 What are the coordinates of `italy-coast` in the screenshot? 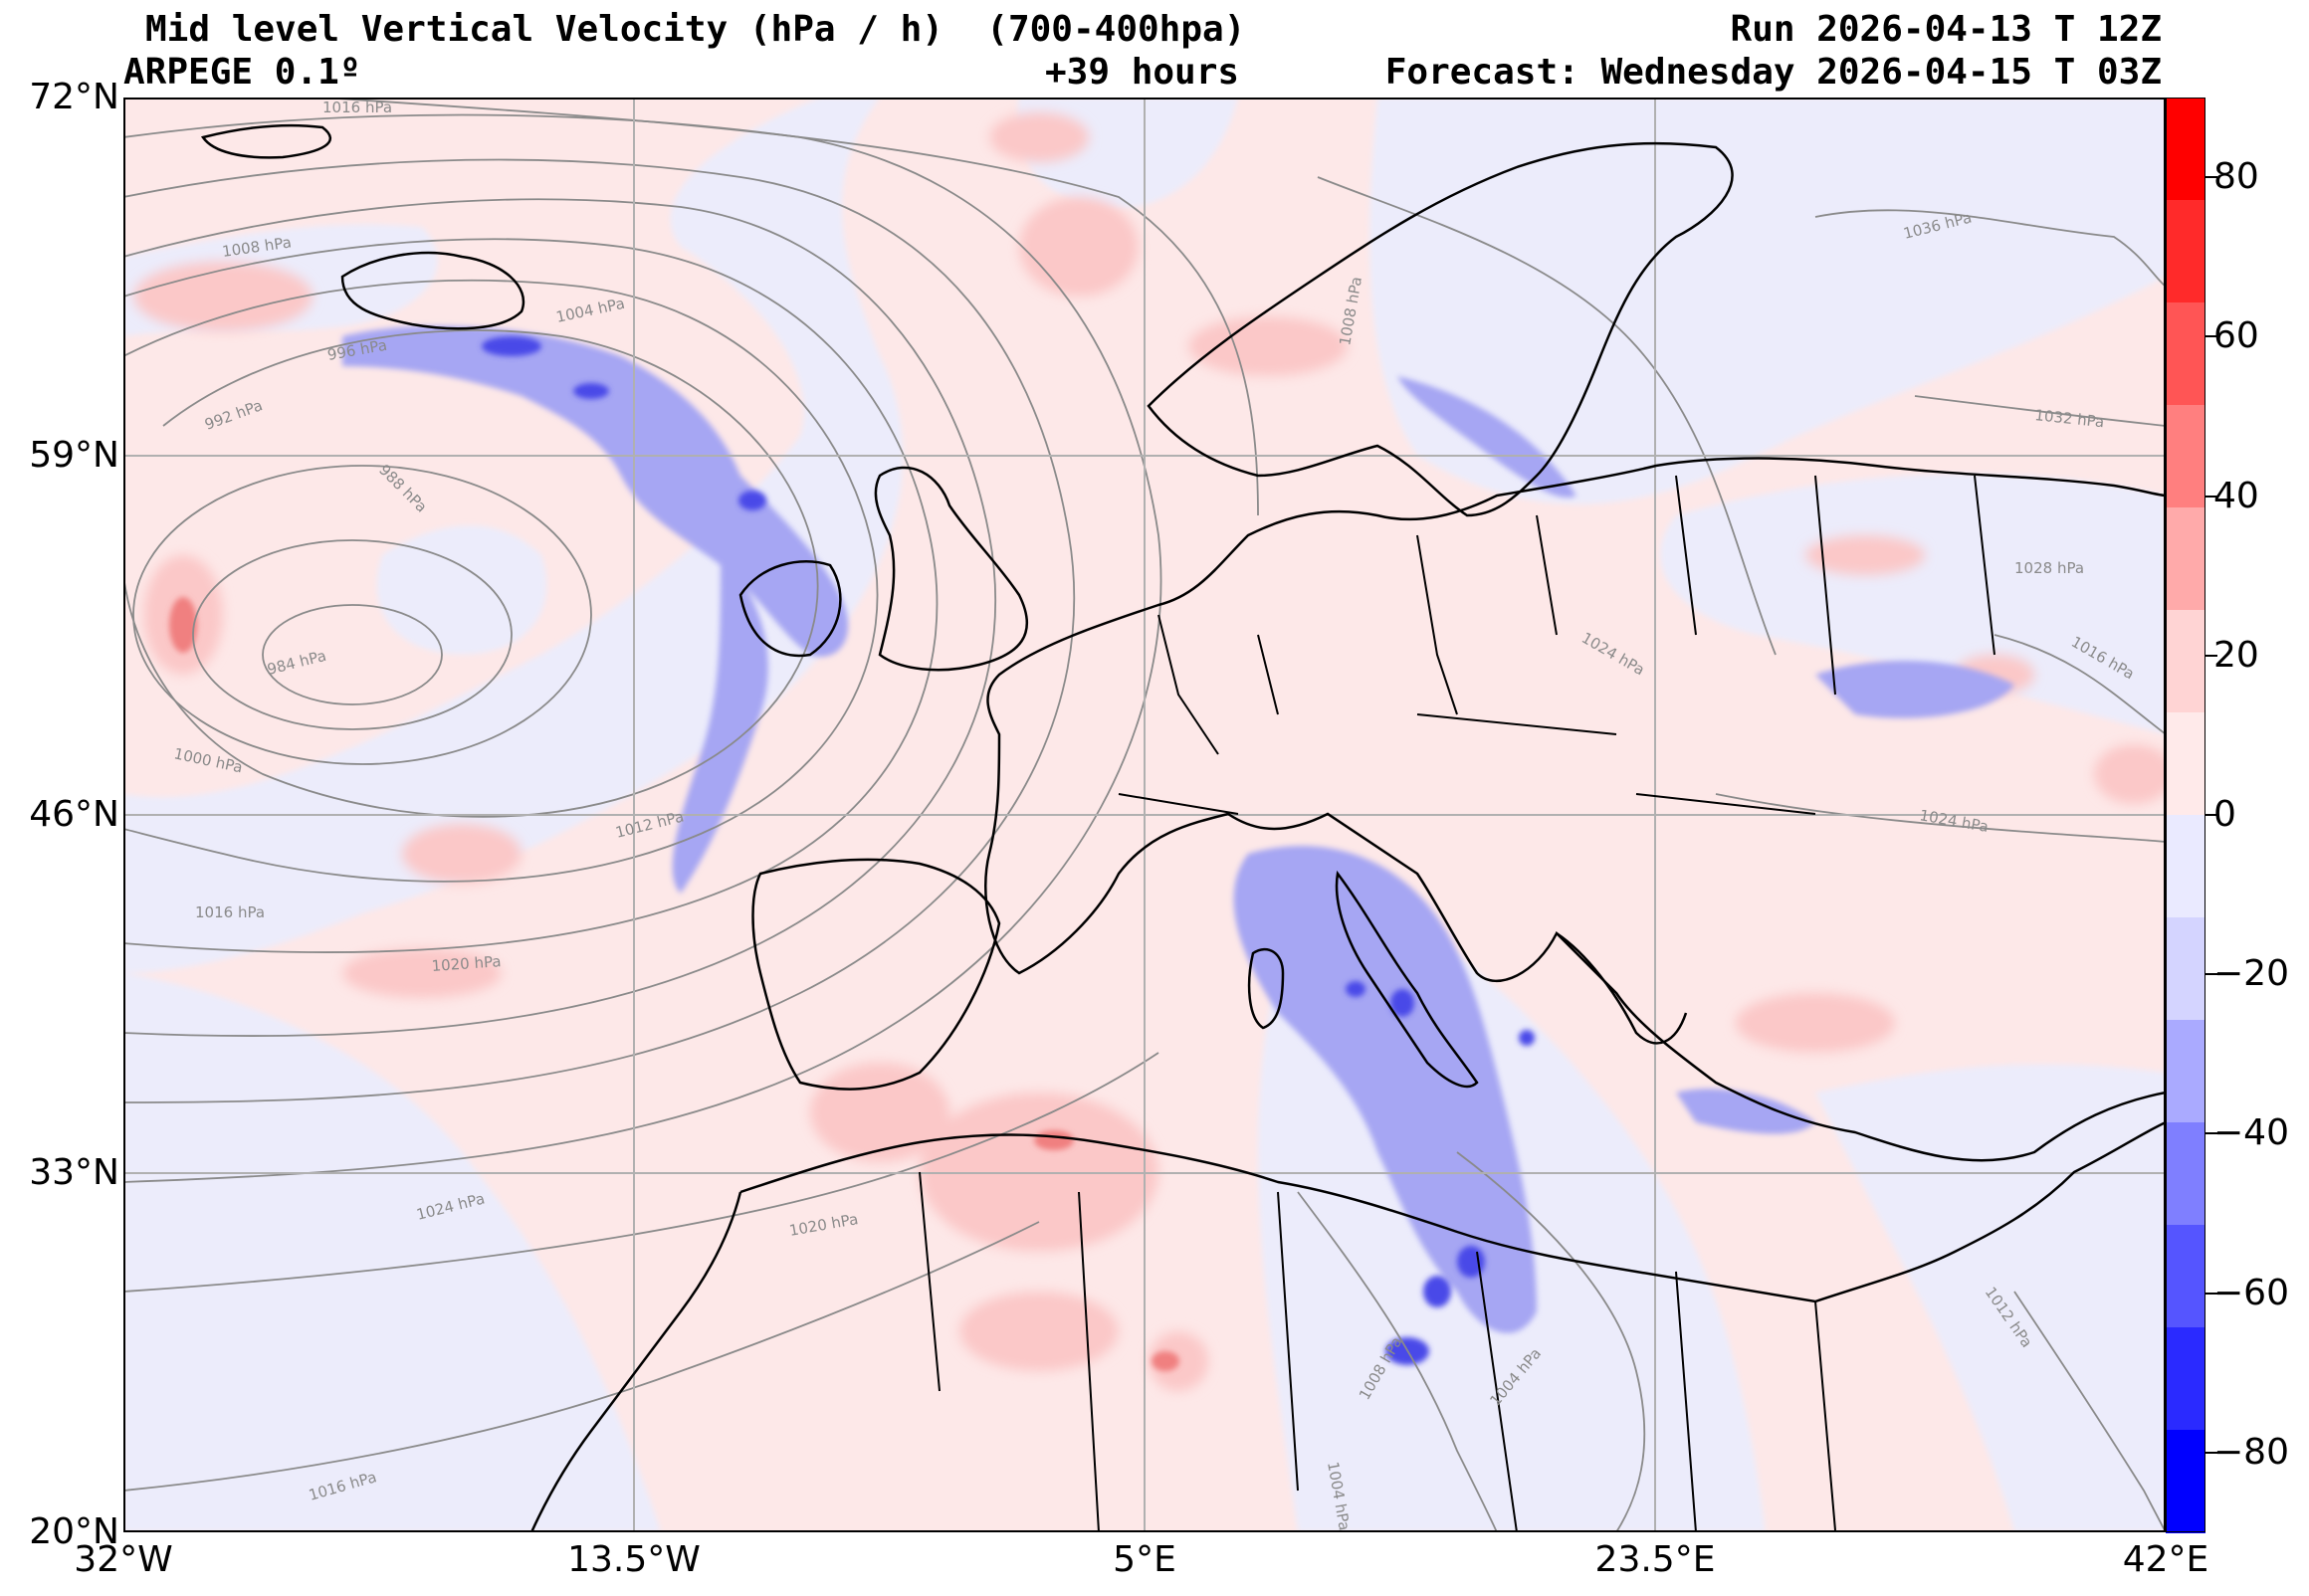 It's located at (1407, 979).